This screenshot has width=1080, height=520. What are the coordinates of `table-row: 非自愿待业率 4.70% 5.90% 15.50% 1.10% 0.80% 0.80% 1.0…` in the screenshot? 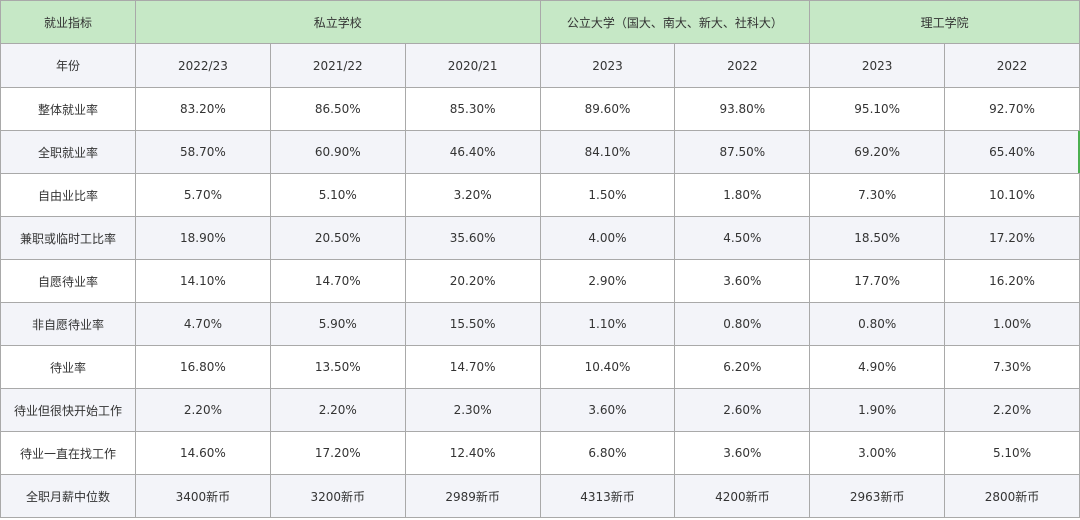 It's located at (540, 324).